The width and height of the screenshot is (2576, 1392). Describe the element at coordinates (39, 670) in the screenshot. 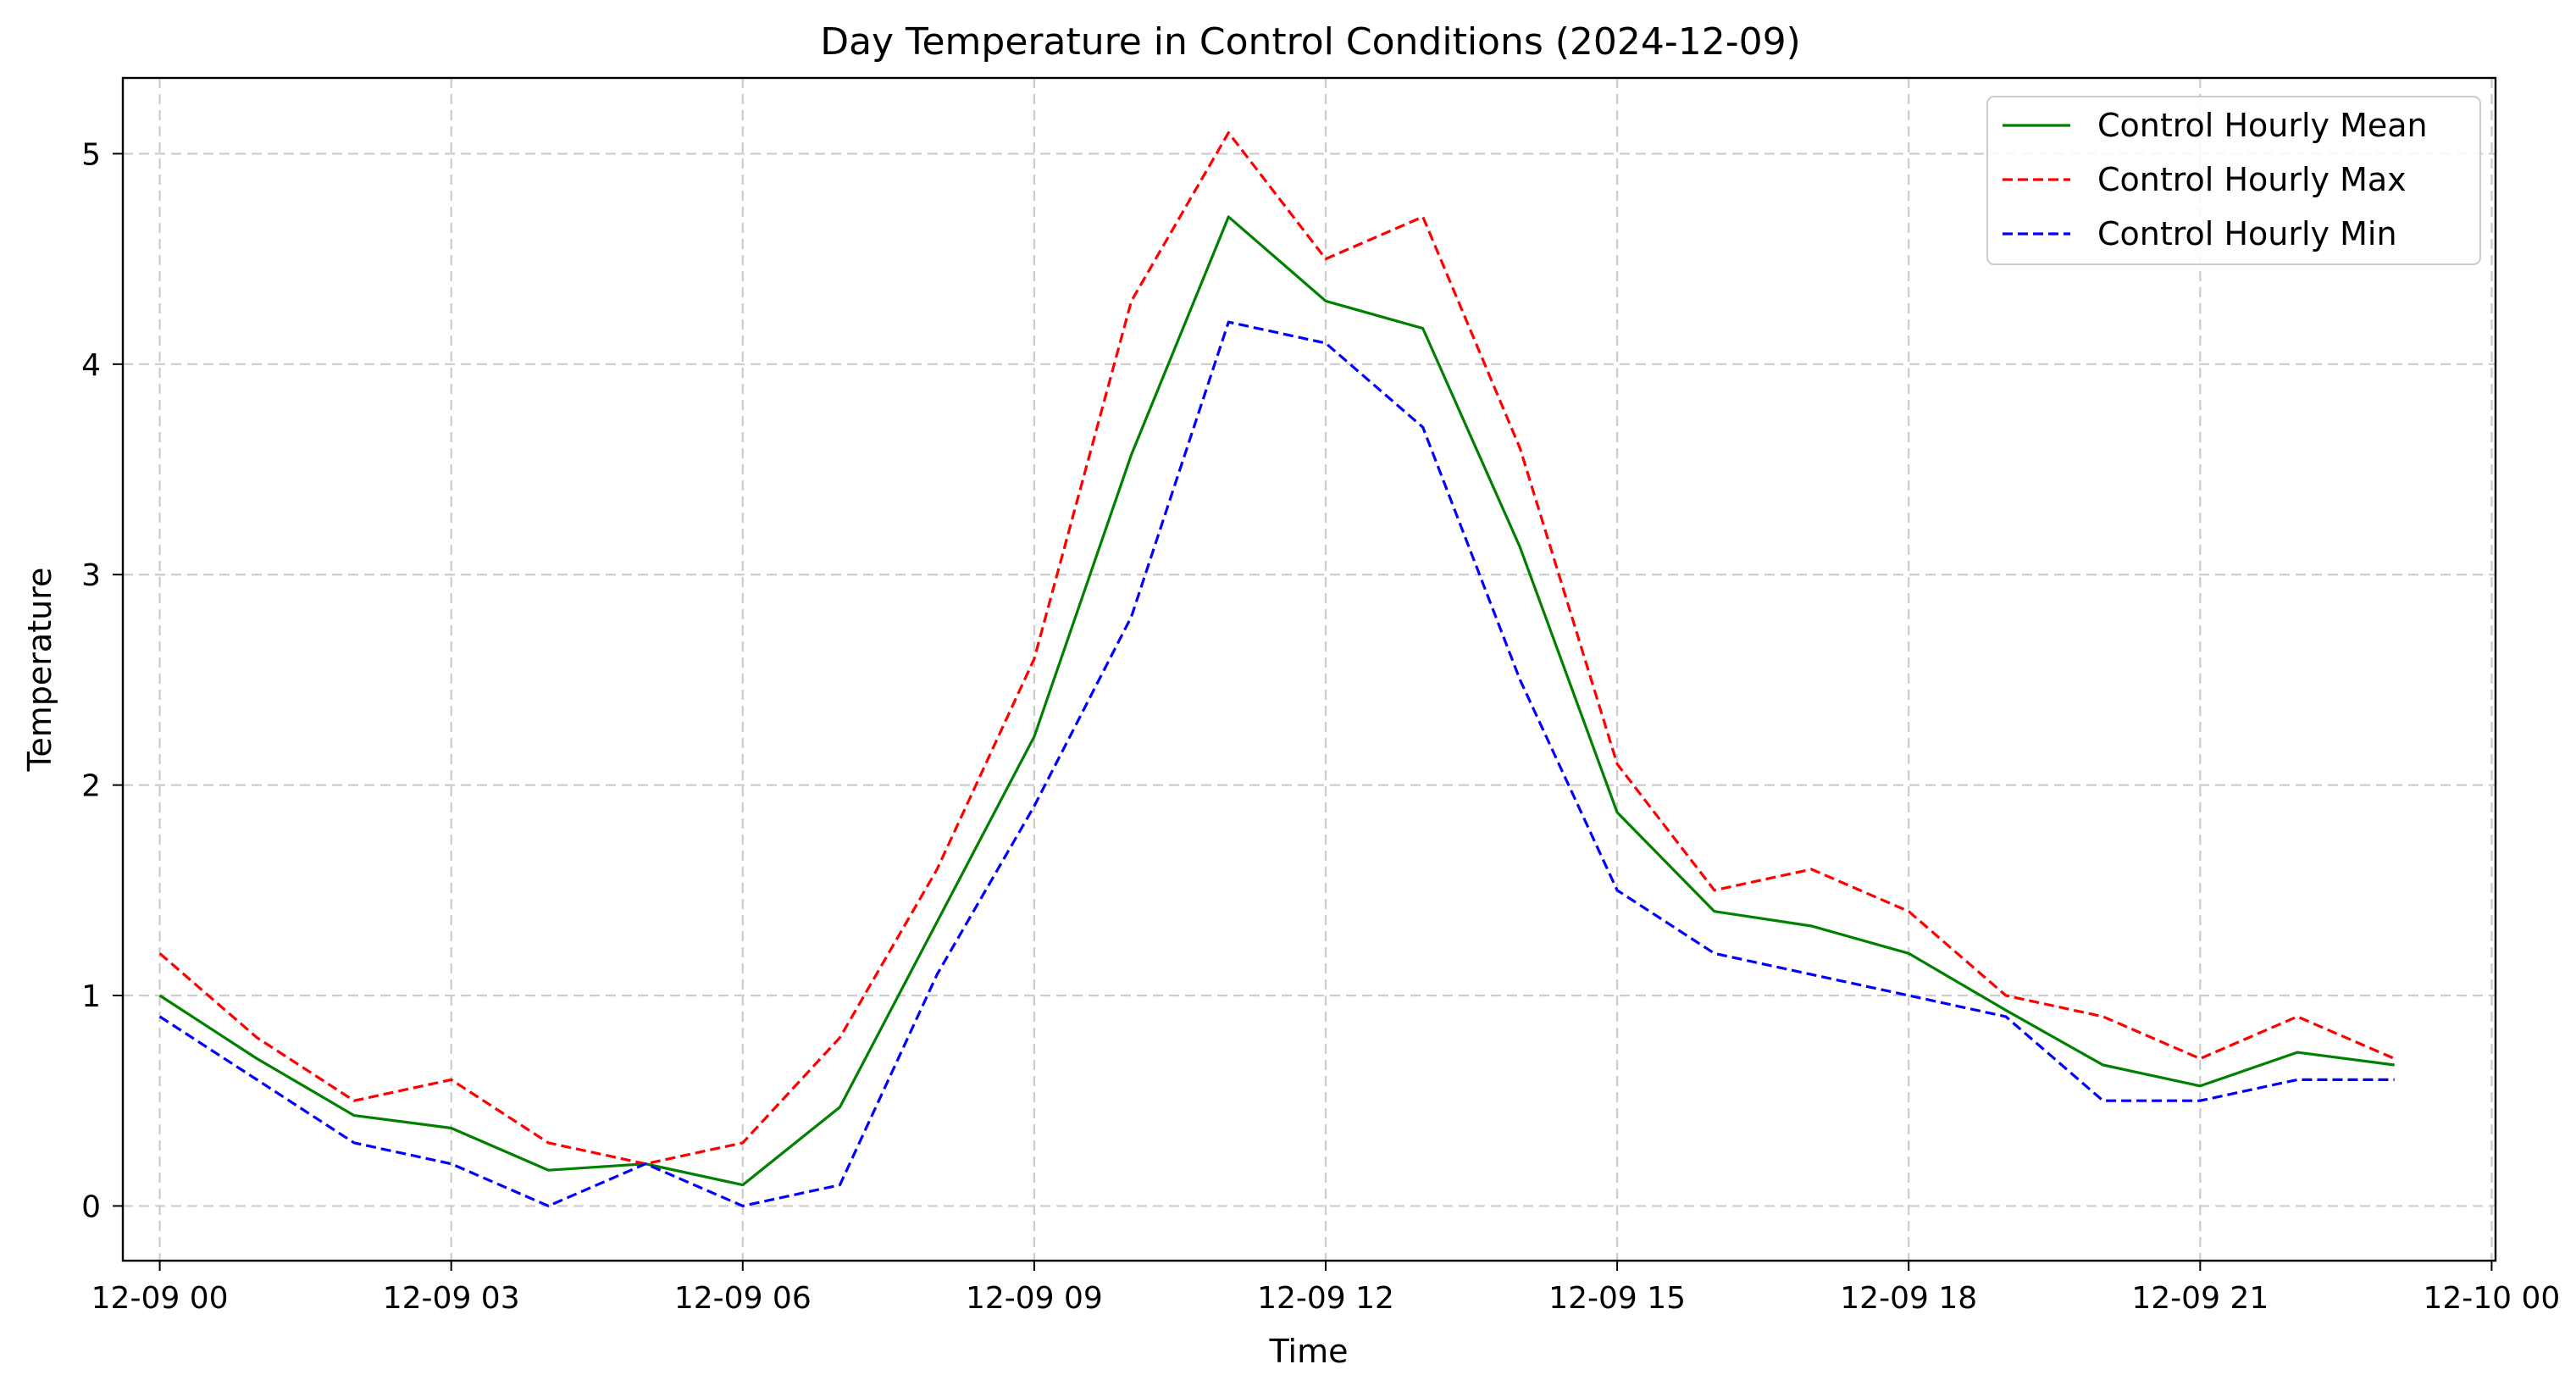

I see `y-axis-label: Temperature` at that location.